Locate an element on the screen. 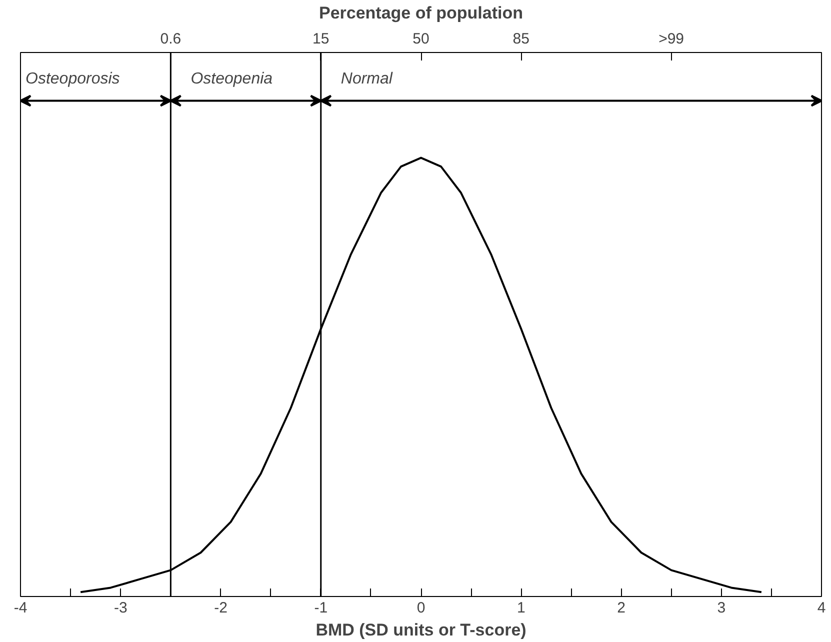 This screenshot has height=642, width=831. text: Osteopenia is located at coordinates (231, 79).